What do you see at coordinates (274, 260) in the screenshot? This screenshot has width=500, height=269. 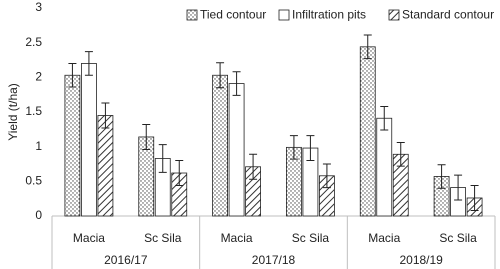 I see `group-label: 2017/18` at bounding box center [274, 260].